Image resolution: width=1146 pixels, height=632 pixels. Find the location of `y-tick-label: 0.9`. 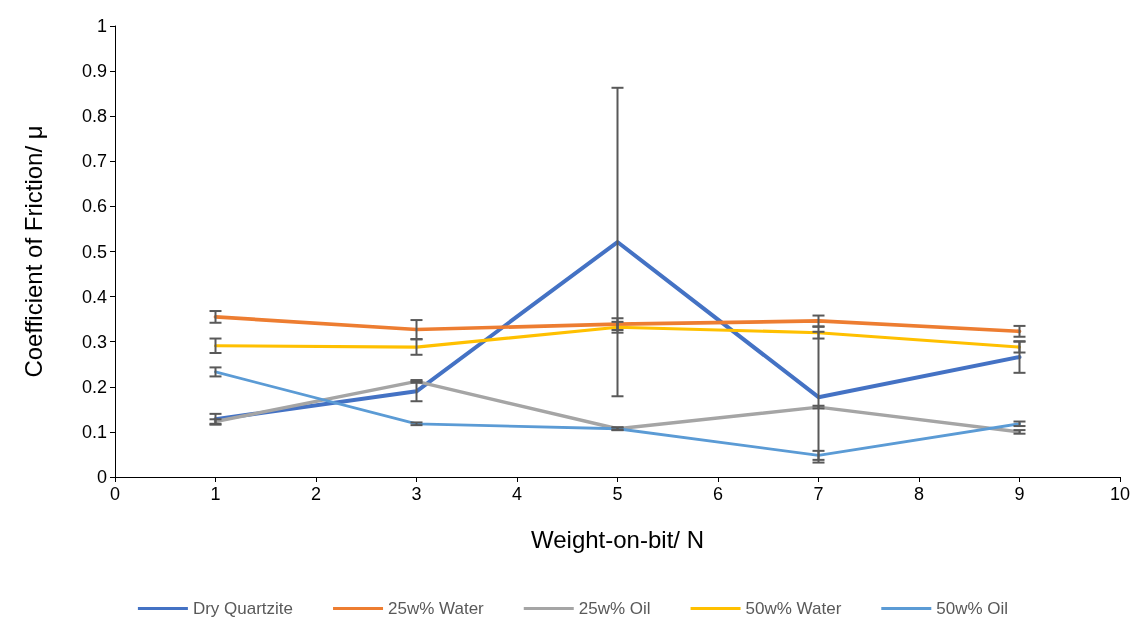

y-tick-label: 0.9 is located at coordinates (94, 71).